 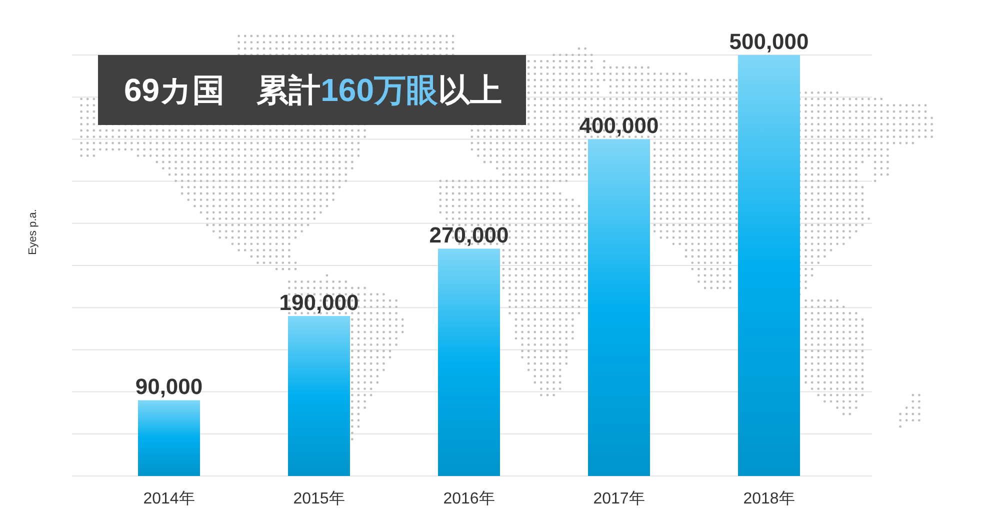 I want to click on text: 69カ国 累計160万眼以上, so click(x=313, y=90).